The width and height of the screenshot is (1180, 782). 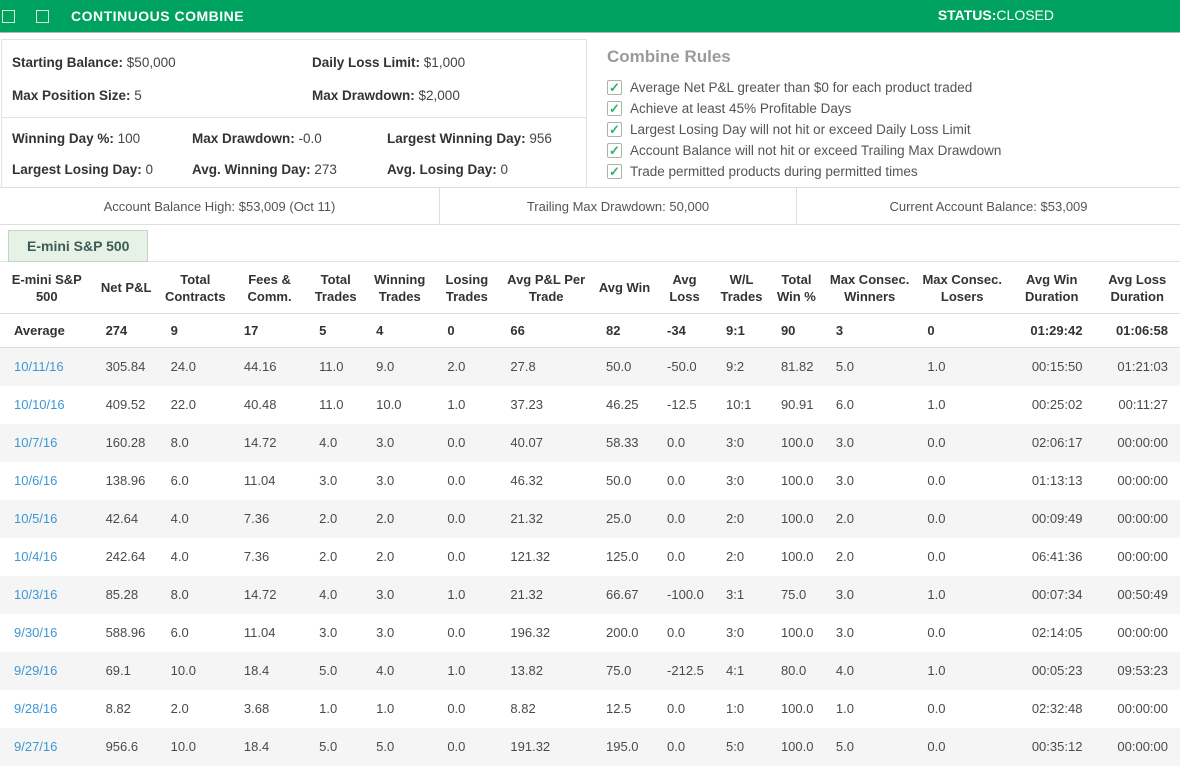 What do you see at coordinates (36, 480) in the screenshot?
I see `date-link: 10/6/16` at bounding box center [36, 480].